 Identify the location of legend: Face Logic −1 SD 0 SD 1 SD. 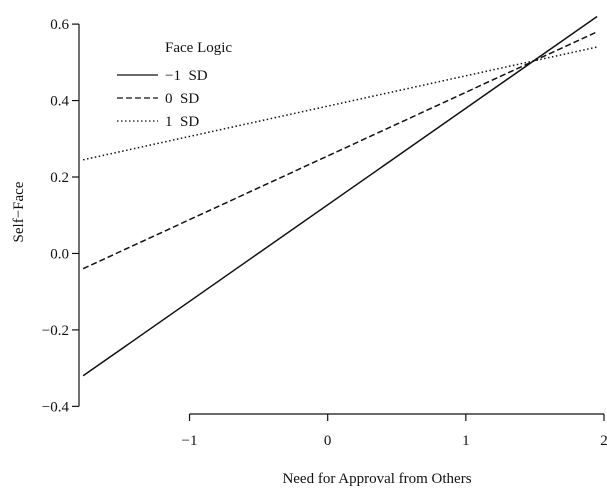
(174, 85).